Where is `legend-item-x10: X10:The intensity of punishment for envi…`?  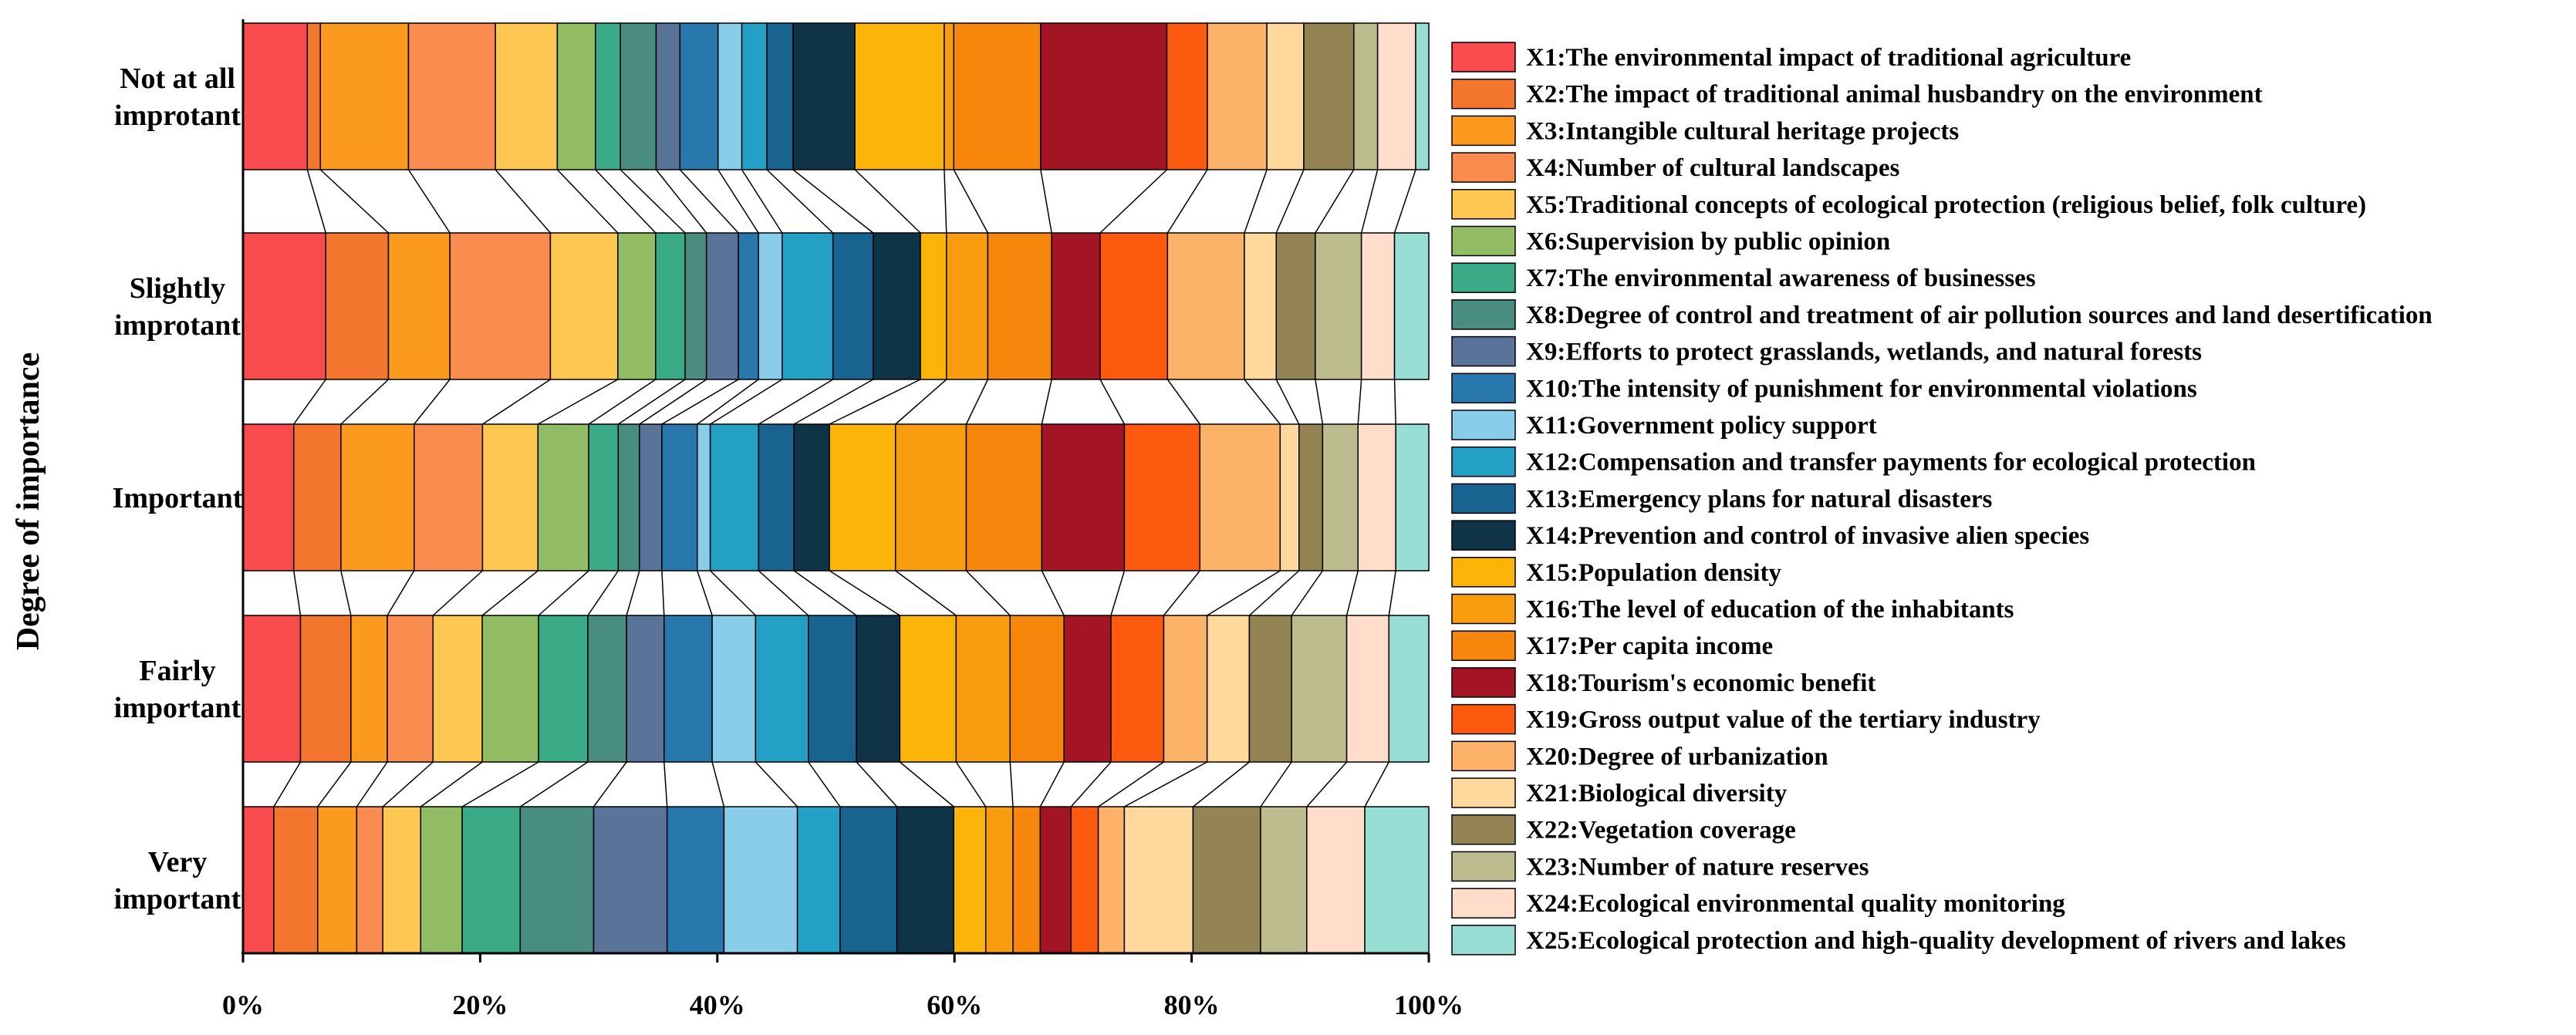
legend-item-x10: X10:The intensity of punishment for envi… is located at coordinates (1824, 388).